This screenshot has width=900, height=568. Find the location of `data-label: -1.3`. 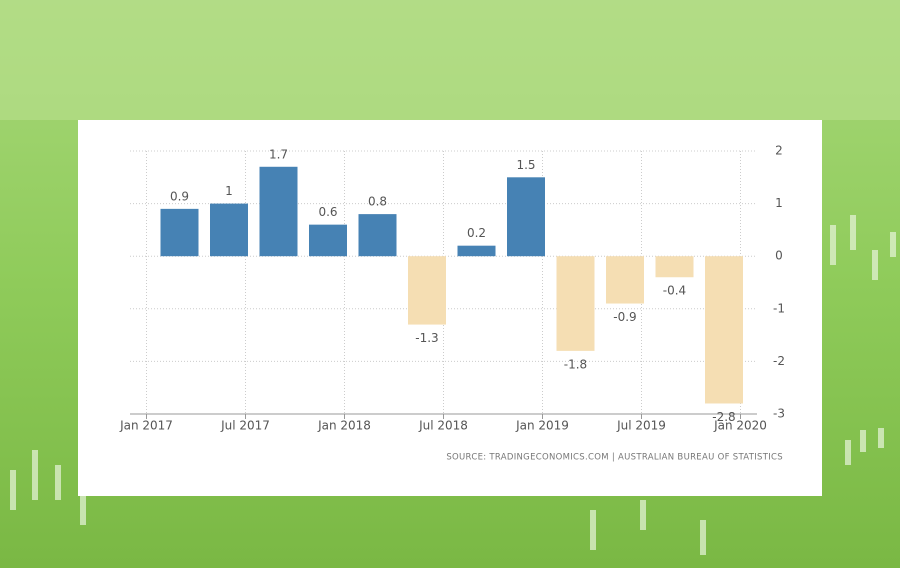

data-label: -1.3 is located at coordinates (426, 338).